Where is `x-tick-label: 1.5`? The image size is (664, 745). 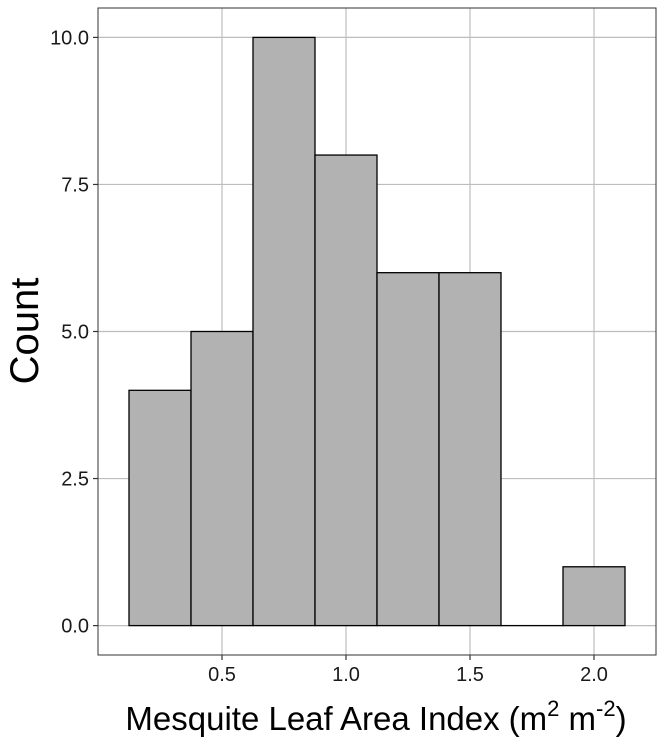
x-tick-label: 1.5 is located at coordinates (470, 675).